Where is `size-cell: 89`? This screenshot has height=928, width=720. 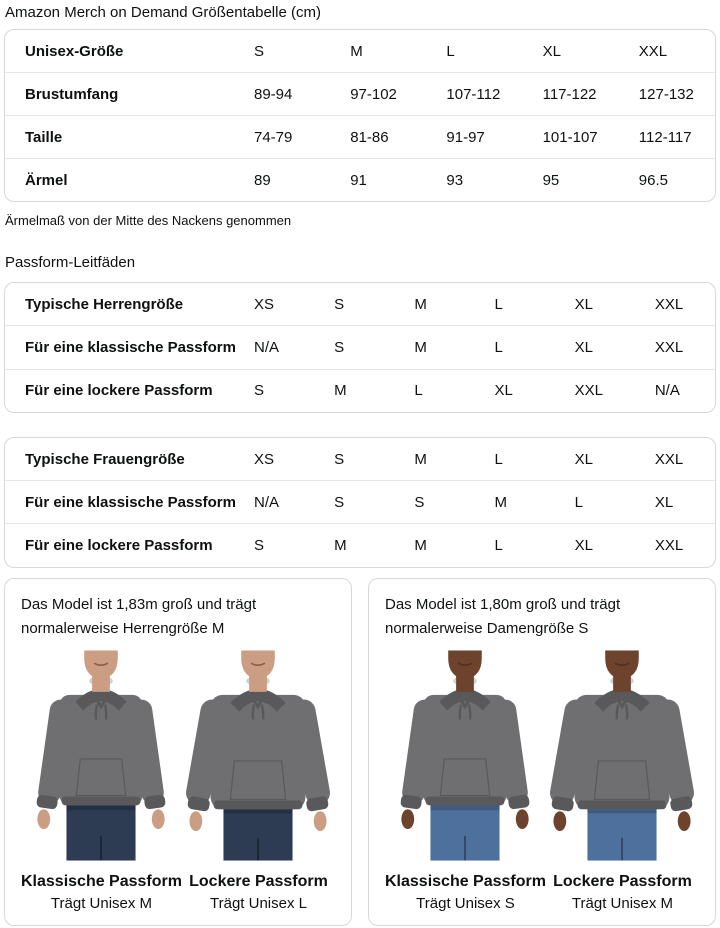 size-cell: 89 is located at coordinates (262, 180).